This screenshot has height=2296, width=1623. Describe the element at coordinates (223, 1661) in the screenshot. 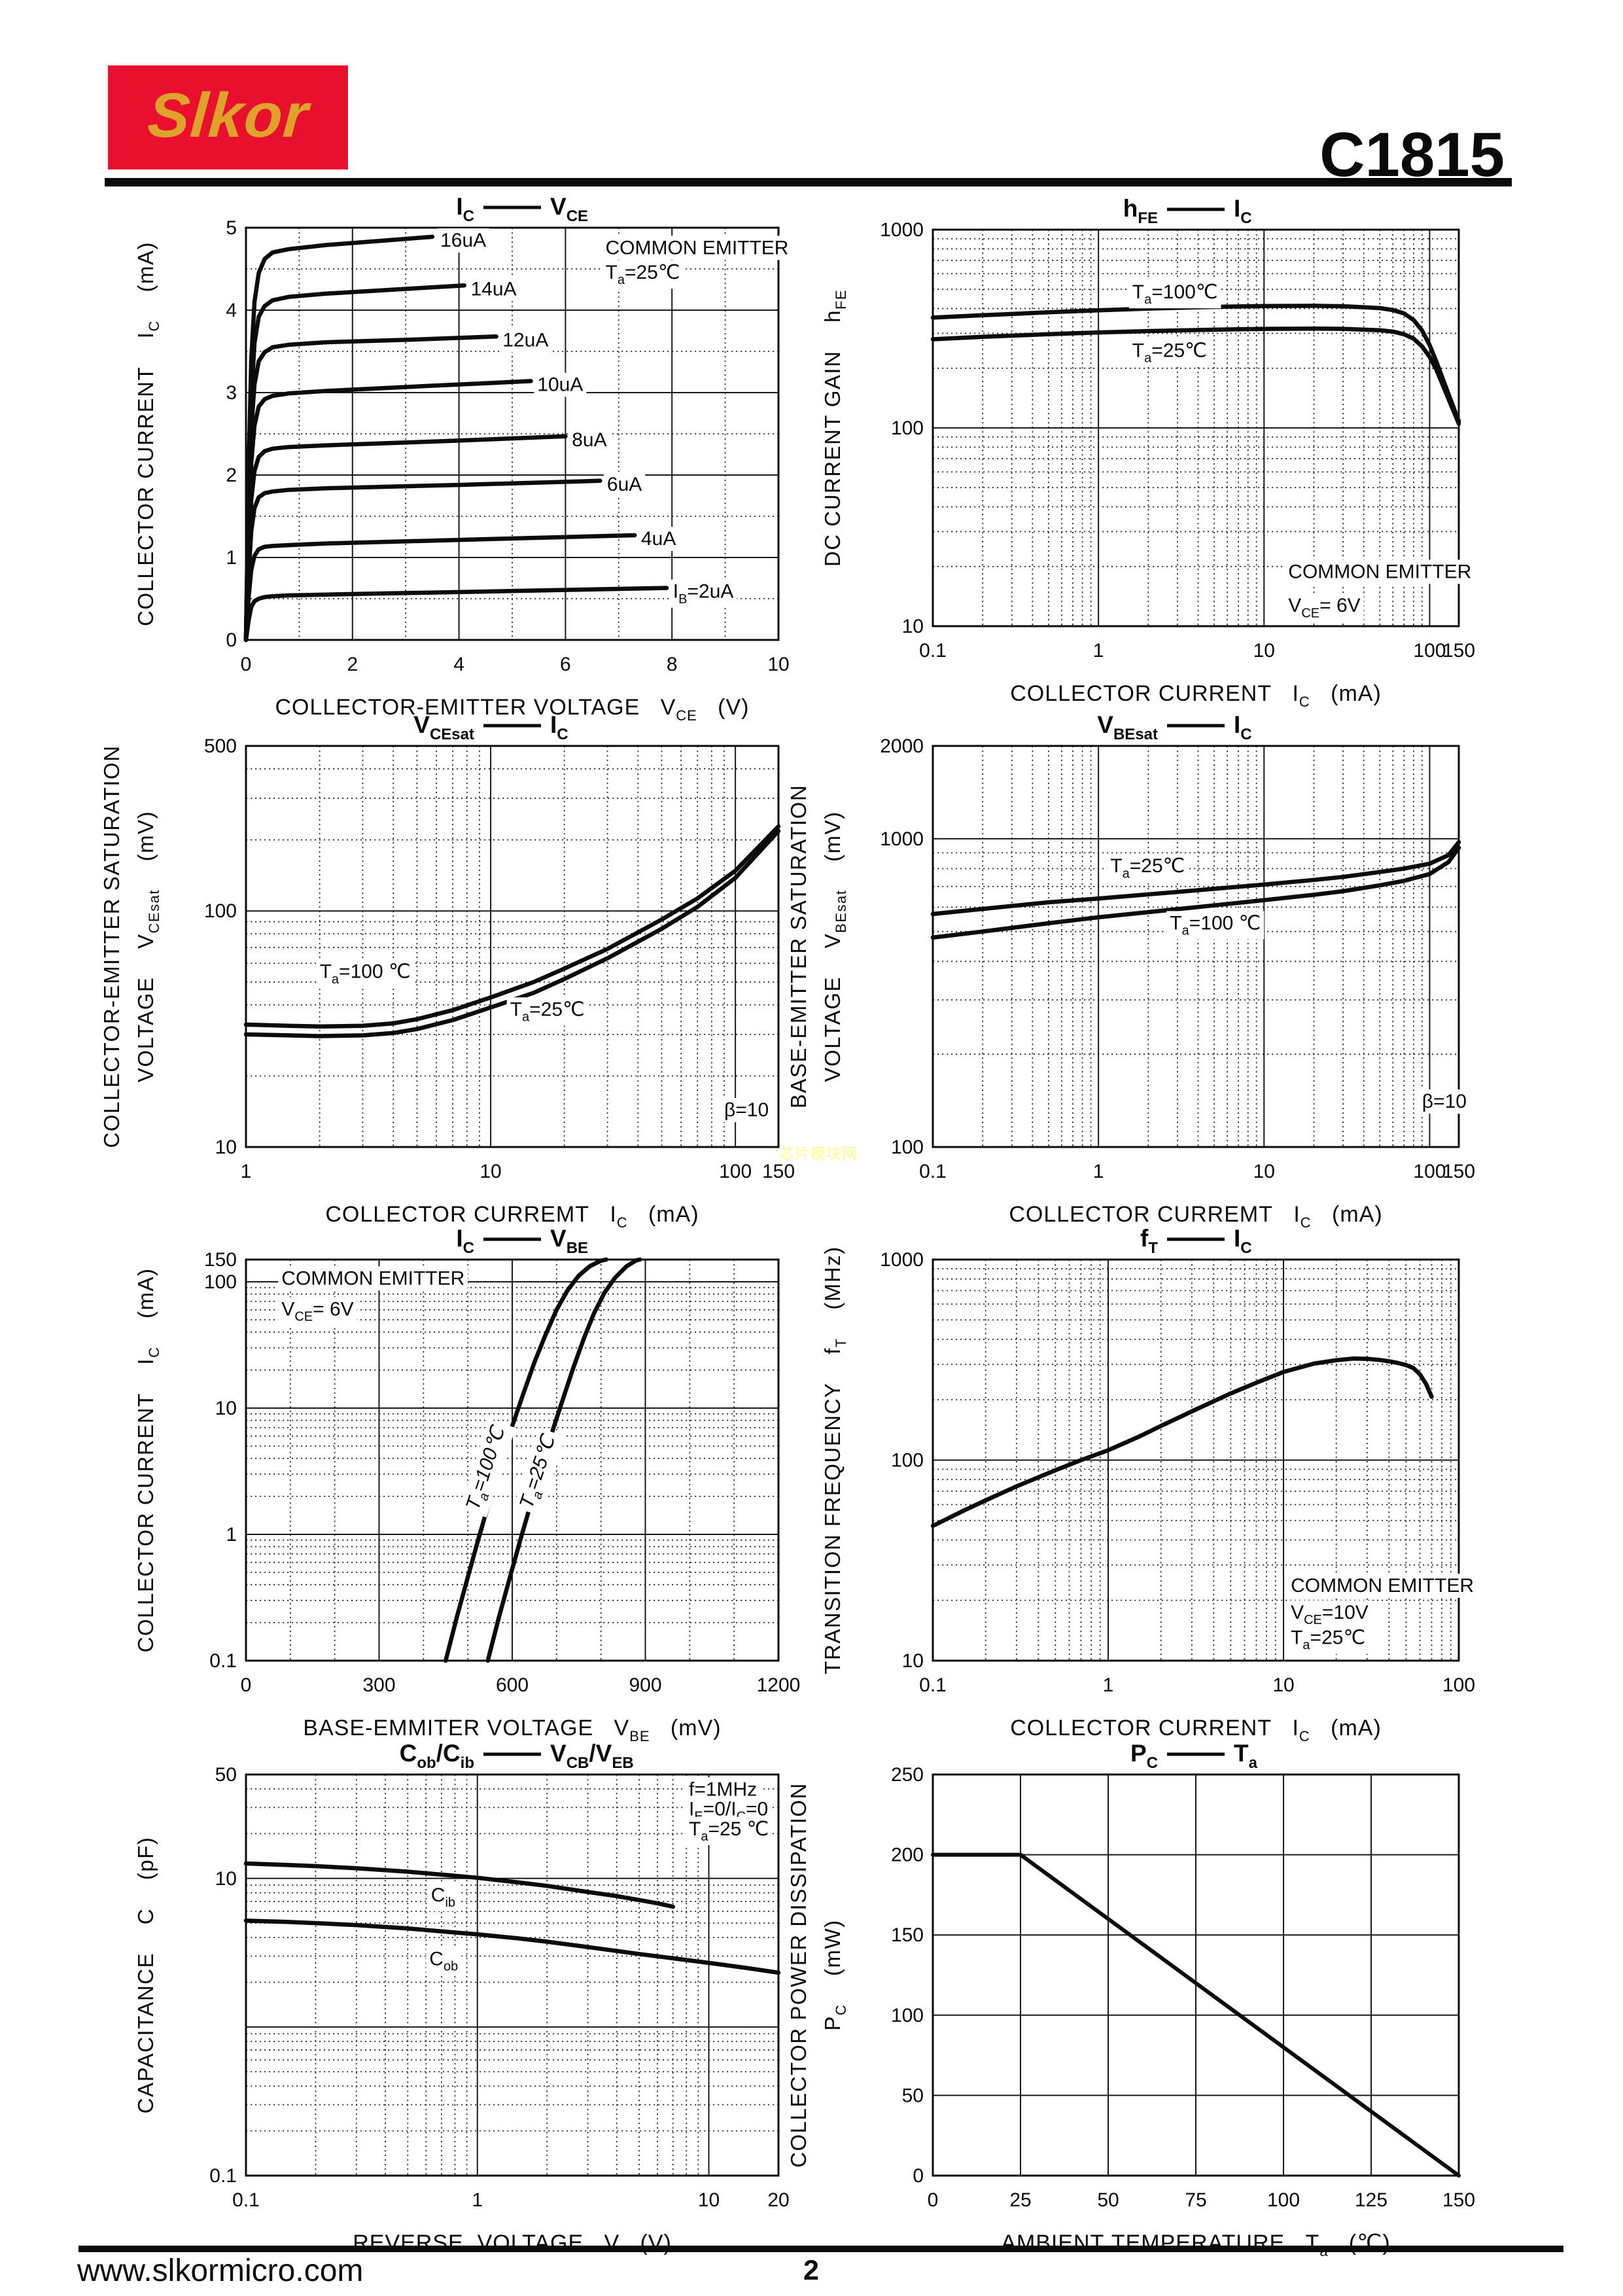

I see `y-tick-label: 0.1` at that location.